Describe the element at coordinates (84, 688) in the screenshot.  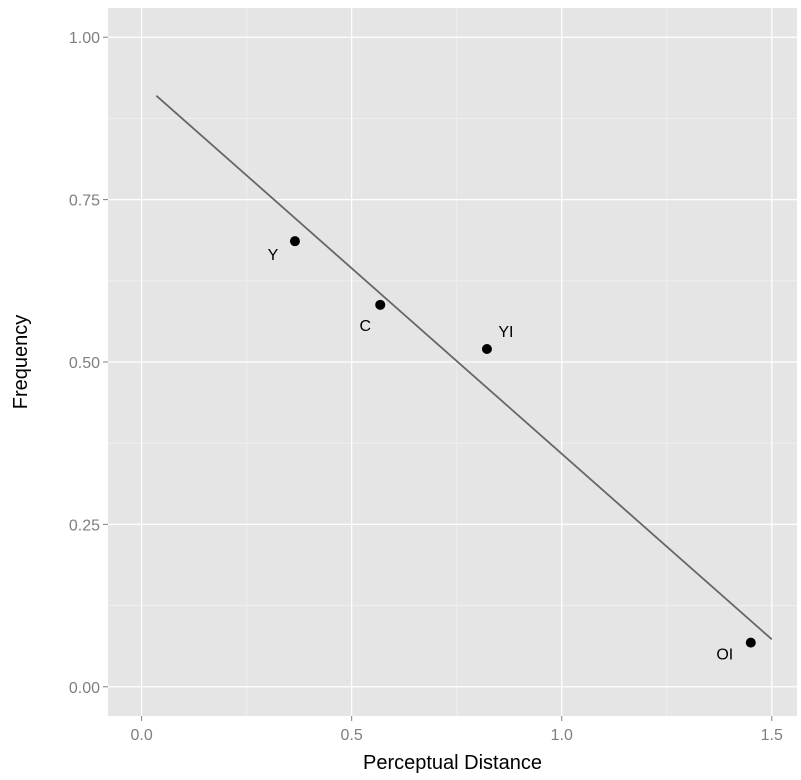
I see `y-tick-label: 0.00` at that location.